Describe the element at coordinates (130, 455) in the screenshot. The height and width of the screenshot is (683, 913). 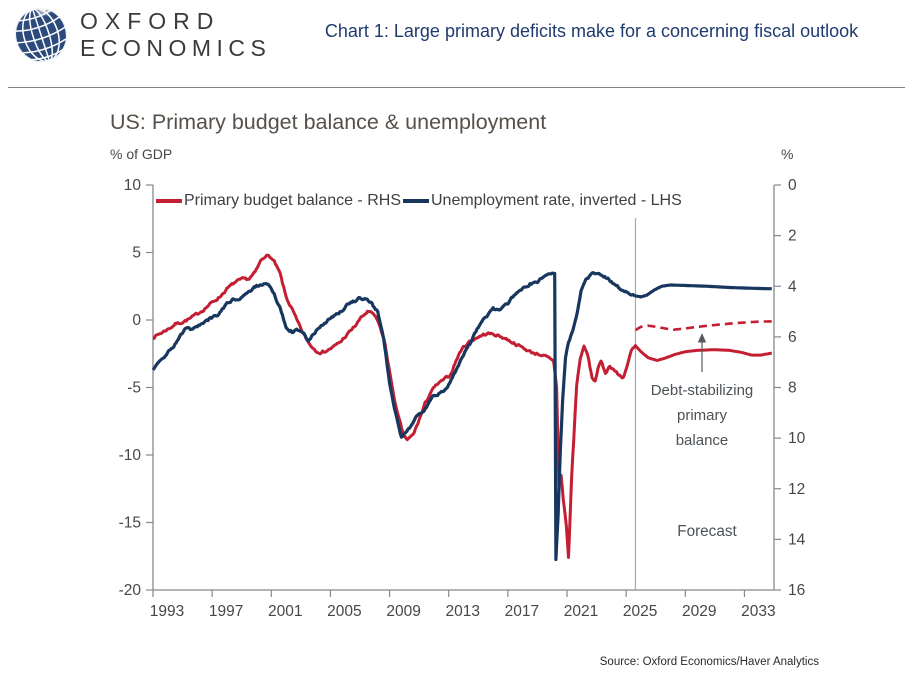
I see `left-axis-tick-label: -10` at that location.